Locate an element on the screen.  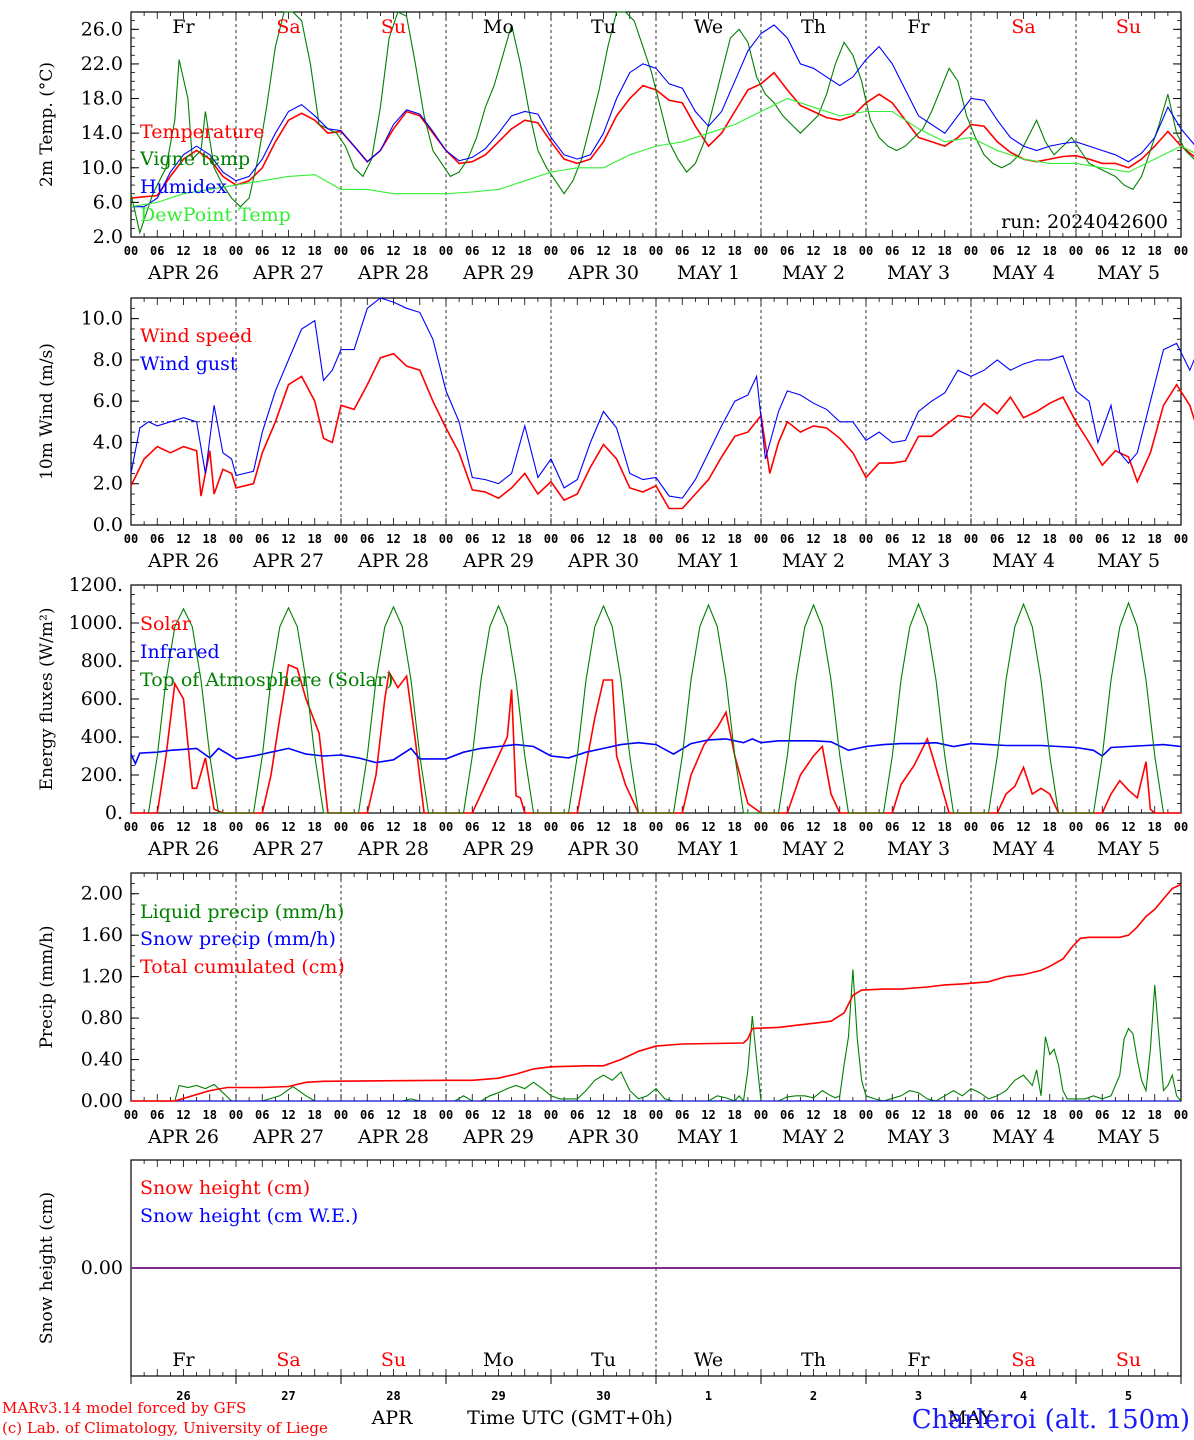
legend-entry: Snow precip (mm/h) is located at coordinates (238, 939).